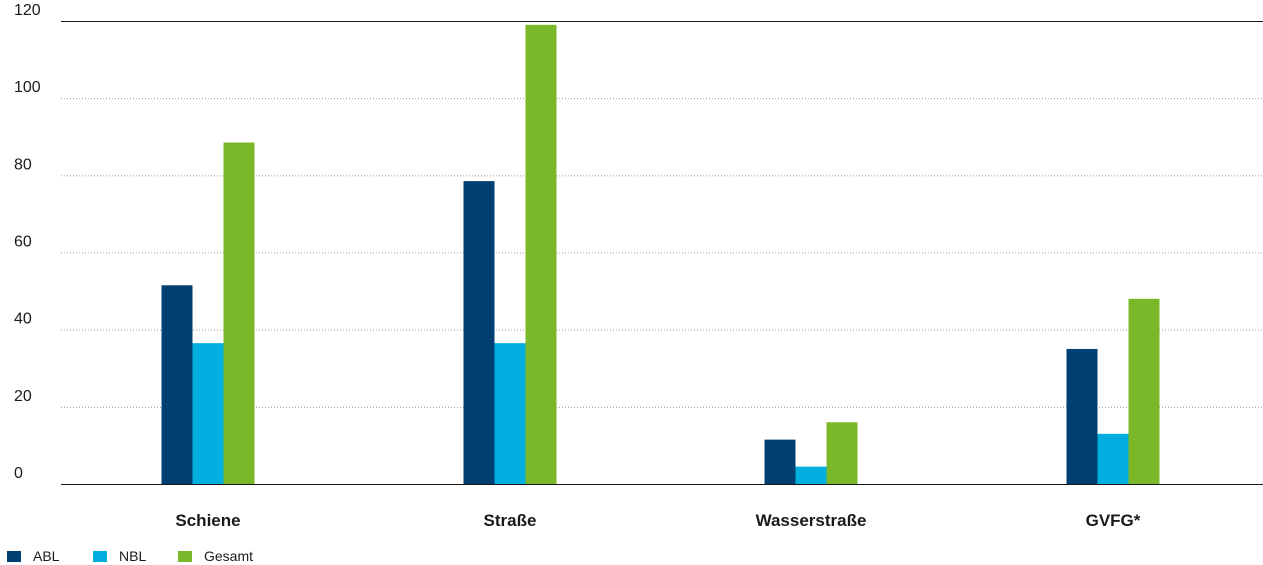  I want to click on legend-label-nbl: NBL, so click(132, 556).